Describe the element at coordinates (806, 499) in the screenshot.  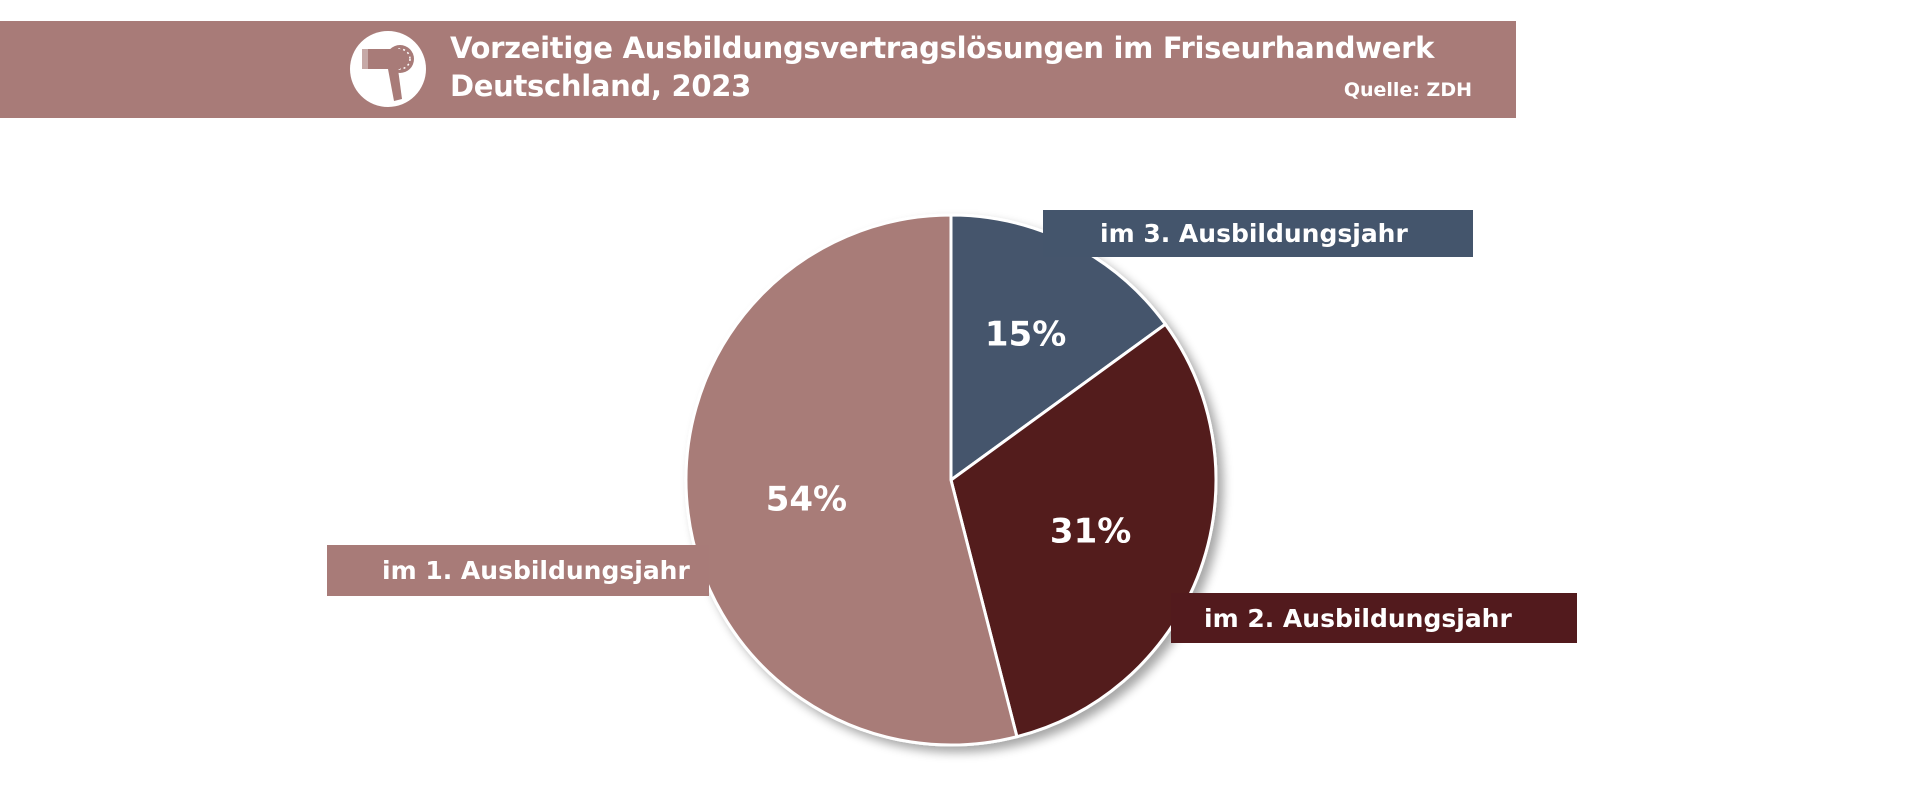
I see `slice-value-label: 54%` at that location.